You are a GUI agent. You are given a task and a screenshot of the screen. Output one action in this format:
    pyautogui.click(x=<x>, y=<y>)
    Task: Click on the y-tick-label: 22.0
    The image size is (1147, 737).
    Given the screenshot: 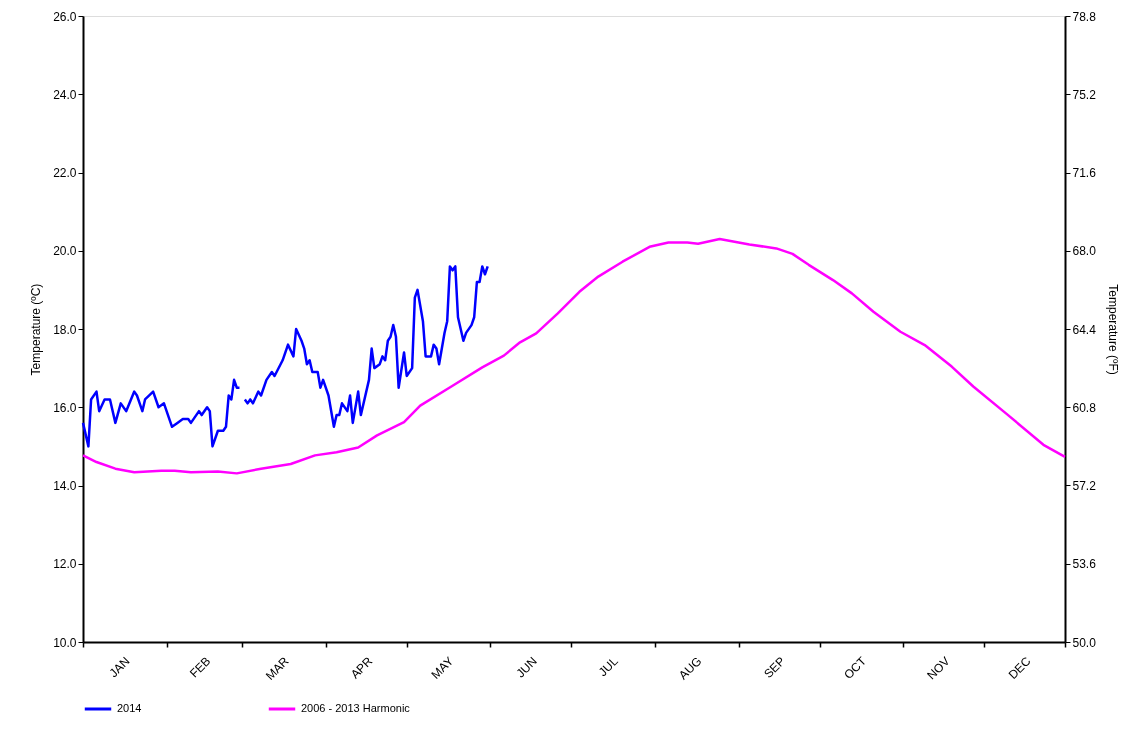 What is the action you would take?
    pyautogui.click(x=65, y=173)
    